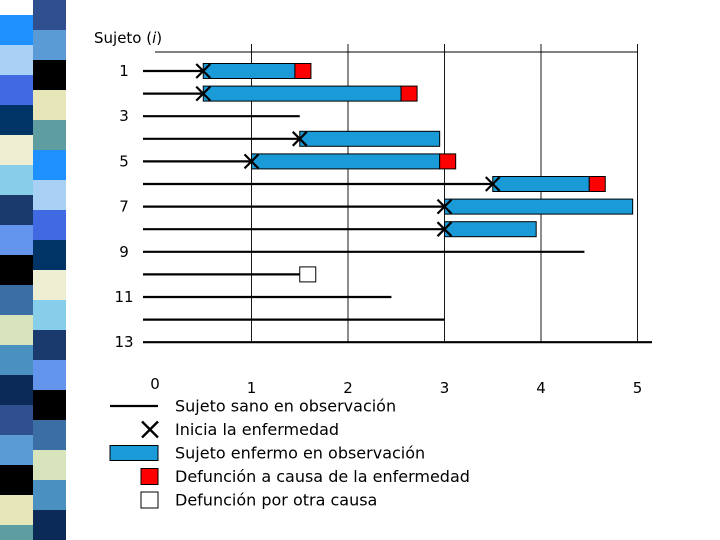  I want to click on legend-item-sick: Sujeto enfermo en observación, so click(267, 453).